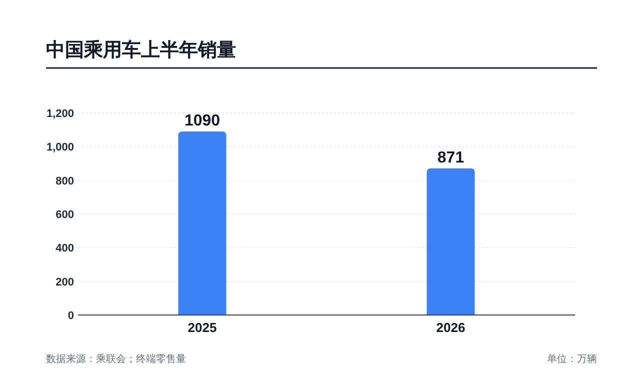  What do you see at coordinates (71, 316) in the screenshot?
I see `y-tick-label: 0` at bounding box center [71, 316].